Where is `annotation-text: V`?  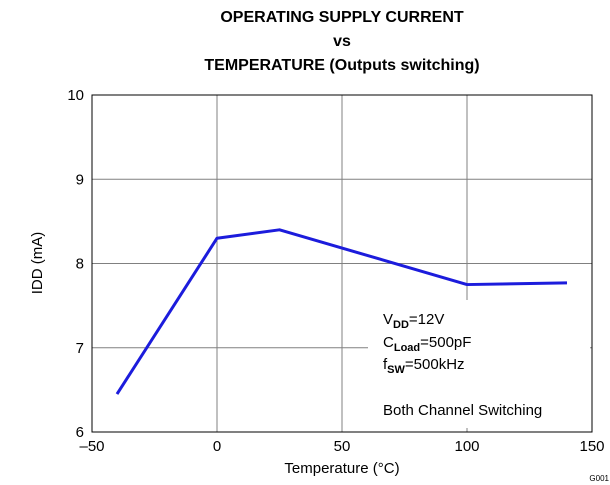 annotation-text: V is located at coordinates (388, 319).